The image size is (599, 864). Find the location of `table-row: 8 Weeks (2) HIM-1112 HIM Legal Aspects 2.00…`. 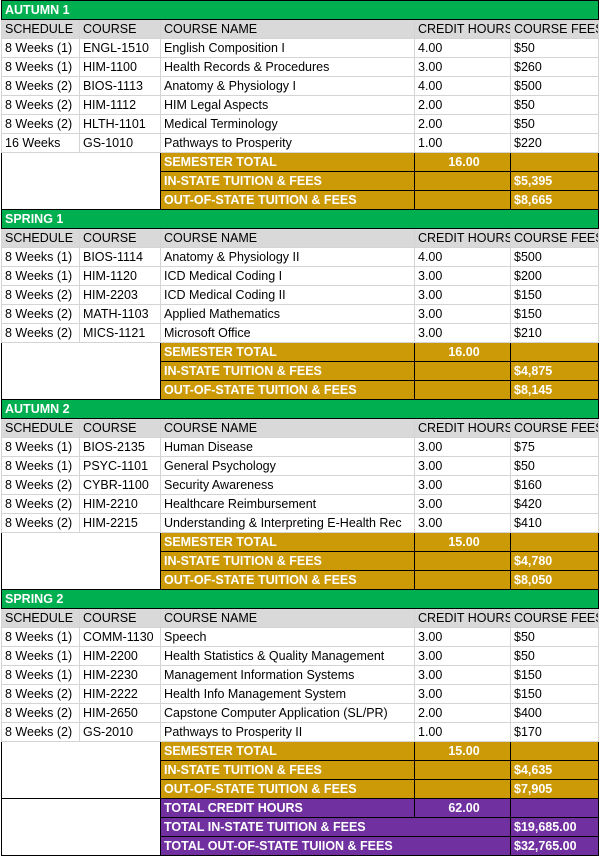

table-row: 8 Weeks (2) HIM-1112 HIM Legal Aspects 2.00… is located at coordinates (300, 105).